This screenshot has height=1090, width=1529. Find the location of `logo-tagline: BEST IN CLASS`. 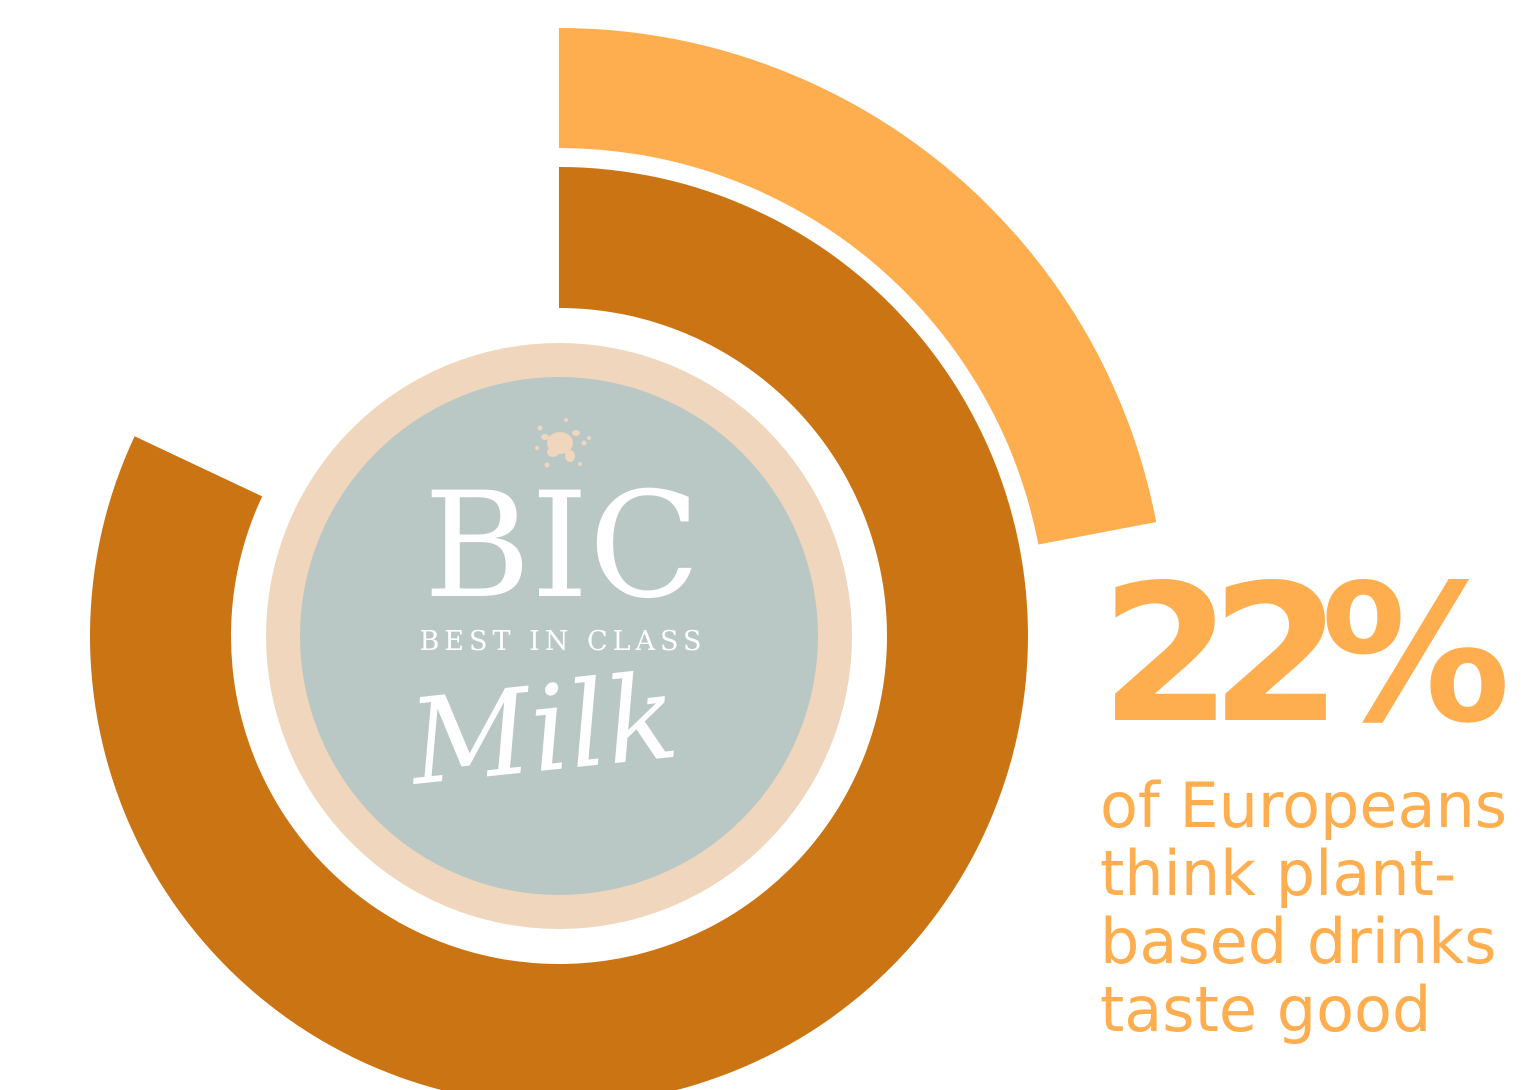

logo-tagline: BEST IN CLASS is located at coordinates (562, 641).